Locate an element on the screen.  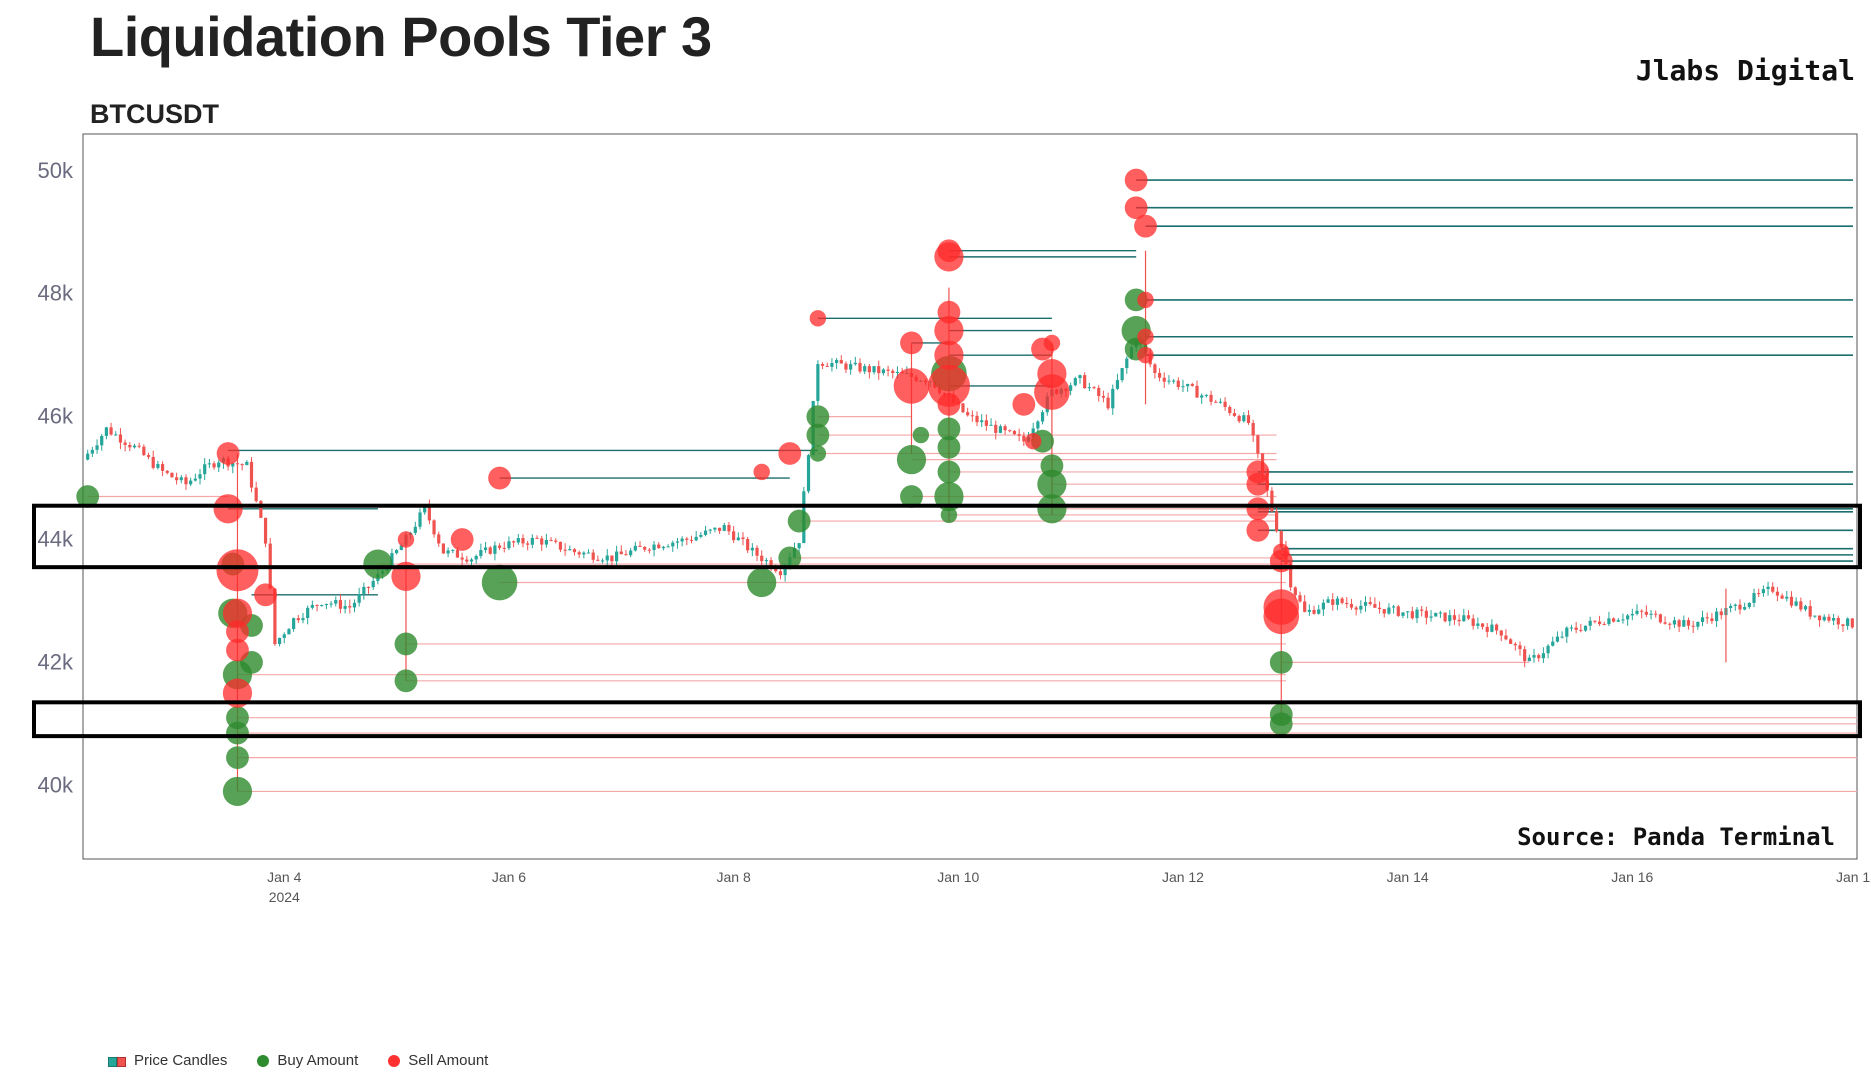
x-tick-label: Jan 10 is located at coordinates (958, 877).